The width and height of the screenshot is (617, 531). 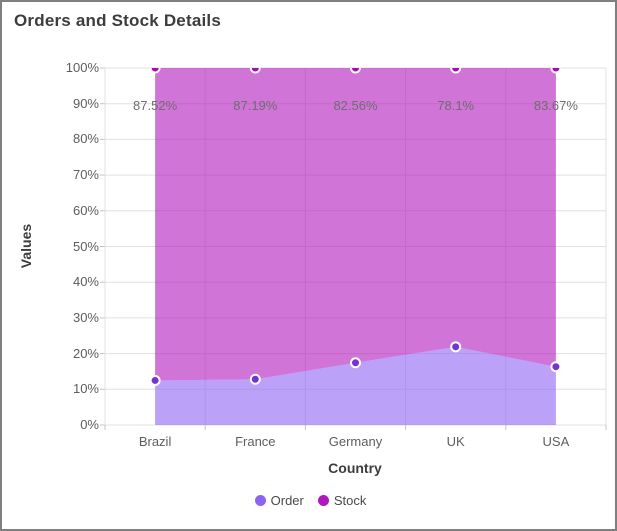 I want to click on marker-stock-usa, so click(x=556, y=69).